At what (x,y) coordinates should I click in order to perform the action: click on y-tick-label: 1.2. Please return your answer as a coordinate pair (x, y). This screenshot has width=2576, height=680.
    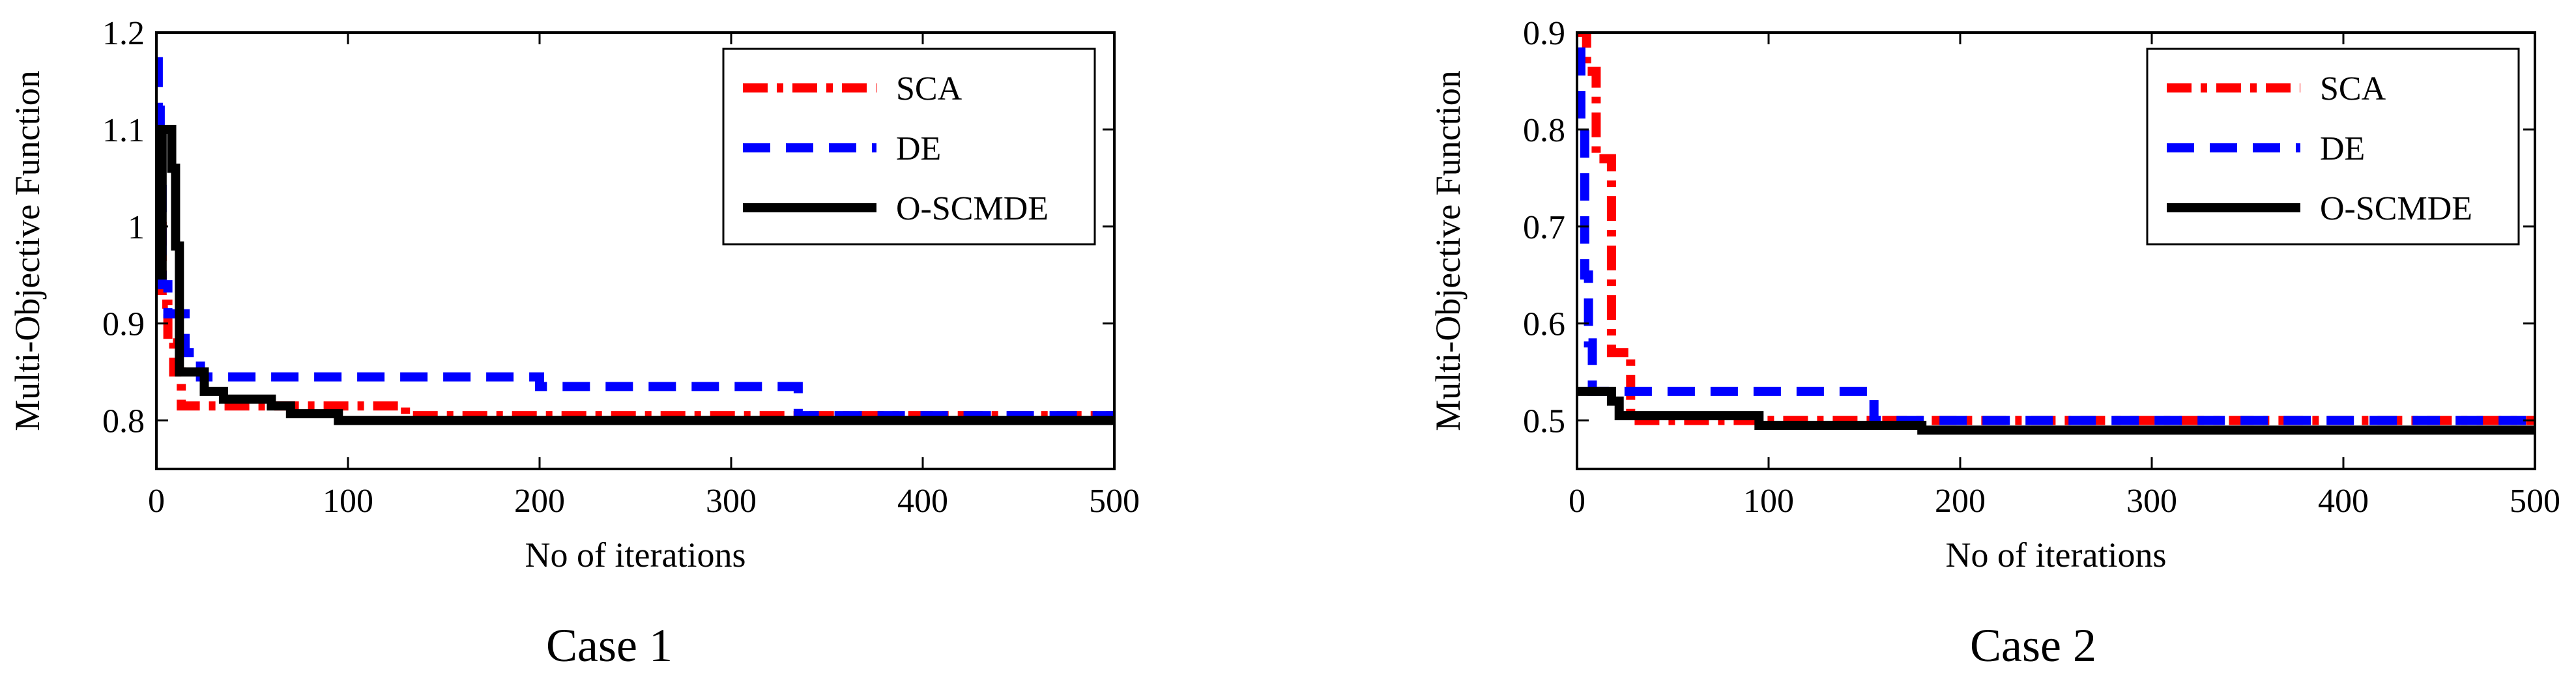
    Looking at the image, I should click on (123, 33).